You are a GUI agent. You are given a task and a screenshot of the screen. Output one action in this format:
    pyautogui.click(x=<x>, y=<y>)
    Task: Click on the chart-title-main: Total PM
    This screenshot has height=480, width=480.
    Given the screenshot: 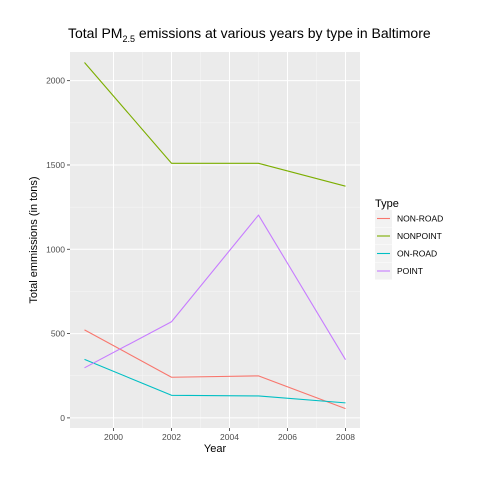 What is the action you would take?
    pyautogui.click(x=95, y=33)
    